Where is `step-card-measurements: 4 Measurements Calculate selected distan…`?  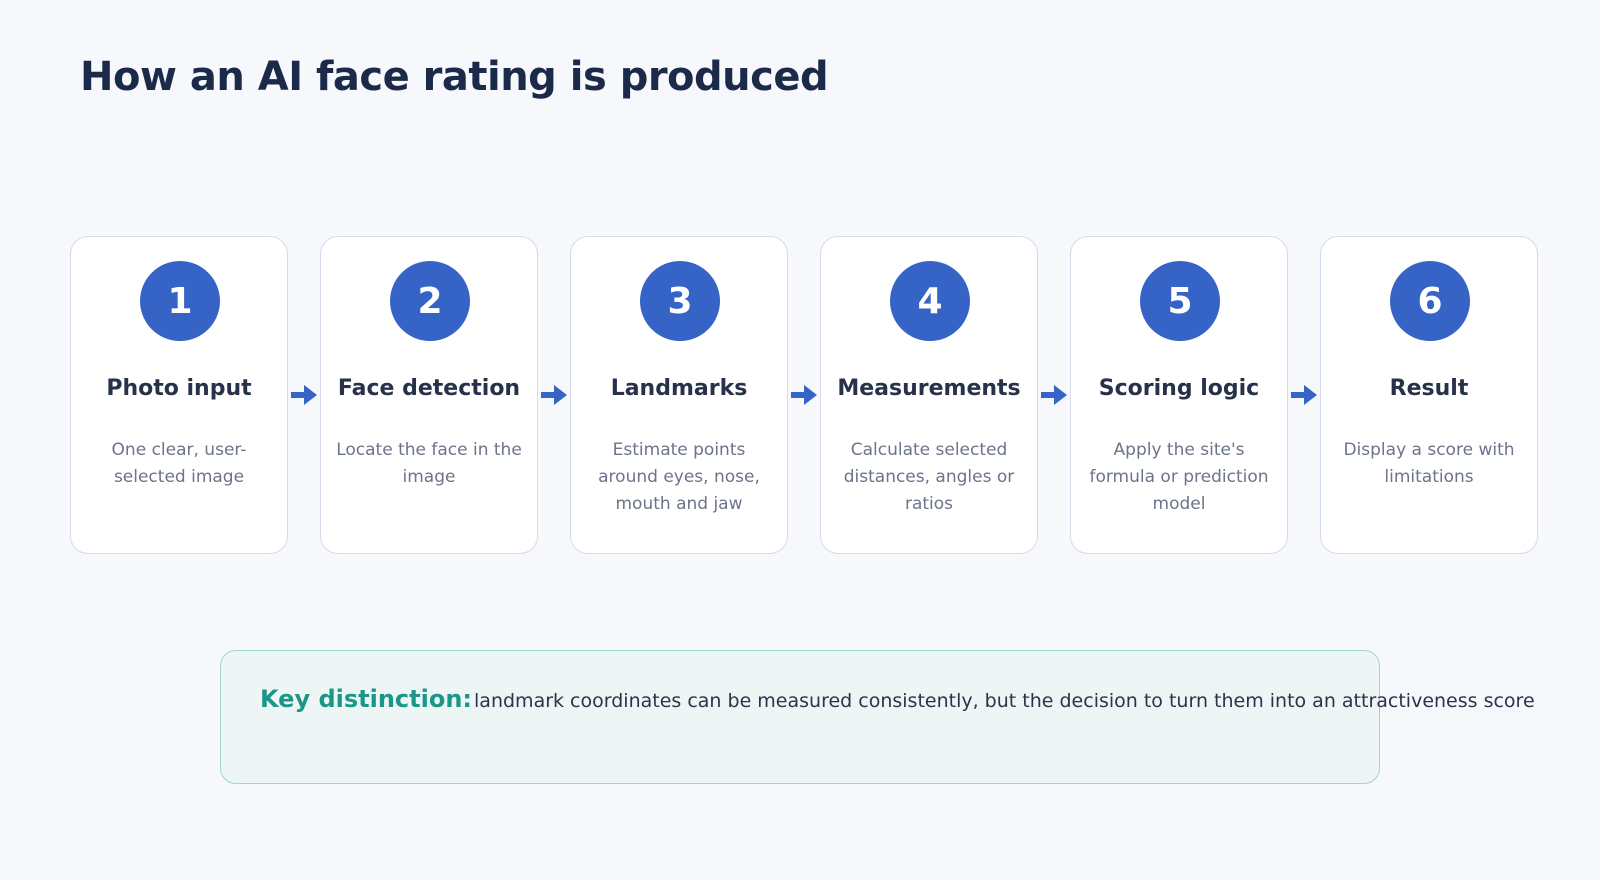
step-card-measurements: 4 Measurements Calculate selected distan… is located at coordinates (929, 395).